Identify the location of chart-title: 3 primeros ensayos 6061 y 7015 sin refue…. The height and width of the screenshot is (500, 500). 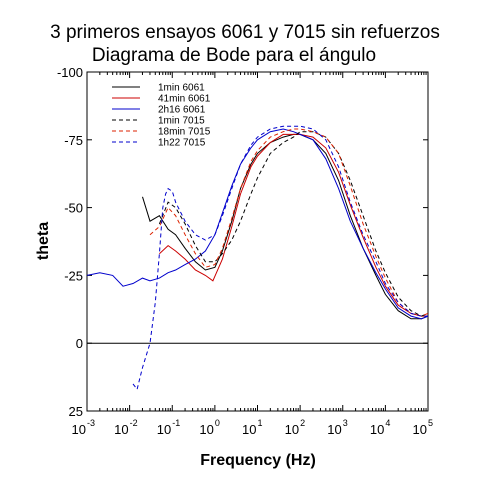
(245, 32).